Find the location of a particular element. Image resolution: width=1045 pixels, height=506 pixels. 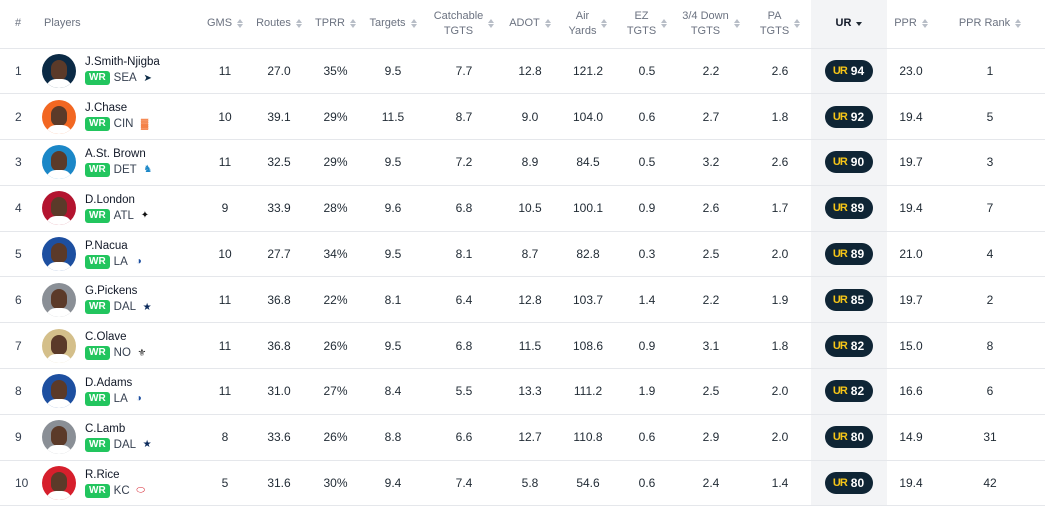

stat-targets: 9.5 is located at coordinates (393, 254).